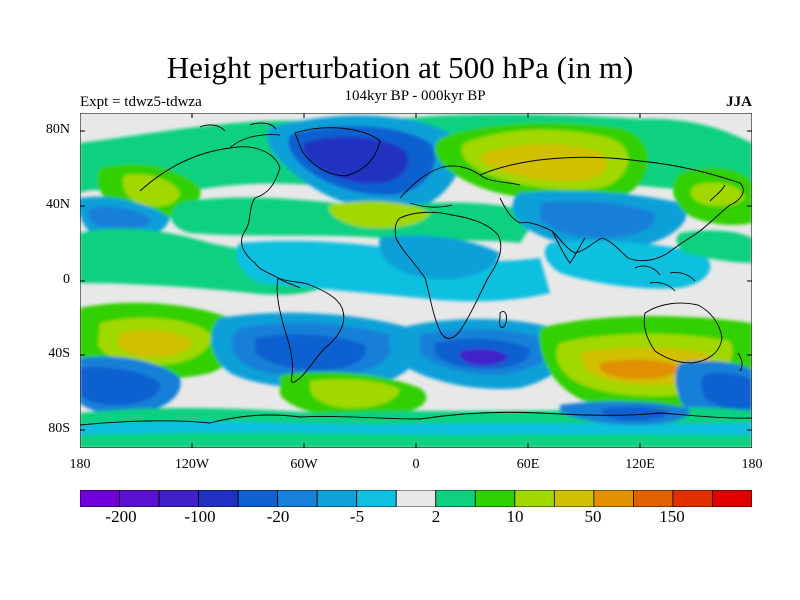 The image size is (800, 600). What do you see at coordinates (640, 464) in the screenshot?
I see `x-tick-label: 120E` at bounding box center [640, 464].